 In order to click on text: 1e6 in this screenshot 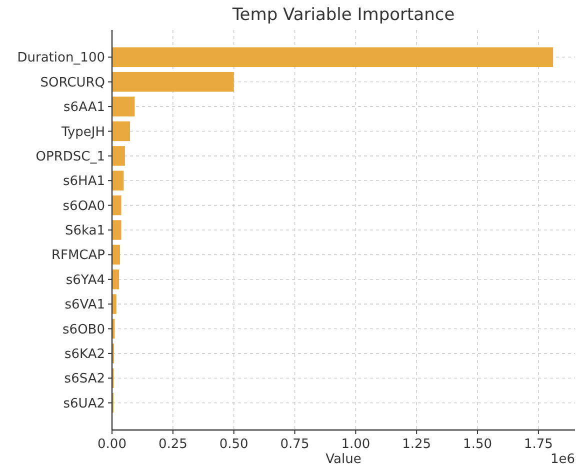, I will do `click(562, 459)`.